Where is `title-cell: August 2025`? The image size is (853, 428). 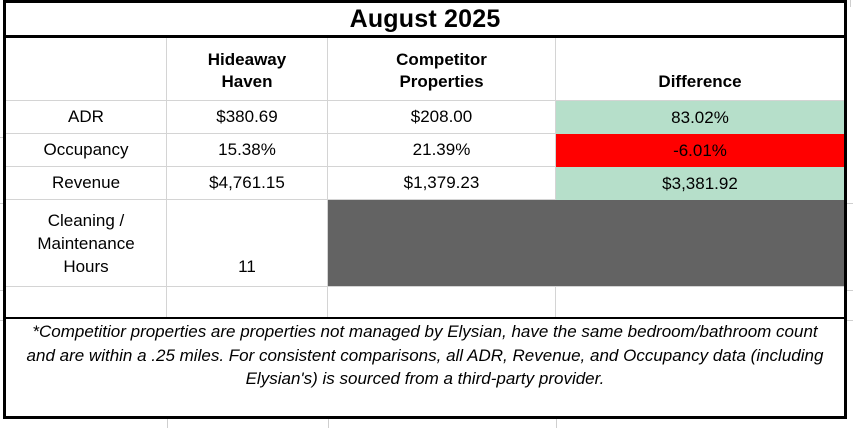 title-cell: August 2025 is located at coordinates (425, 20).